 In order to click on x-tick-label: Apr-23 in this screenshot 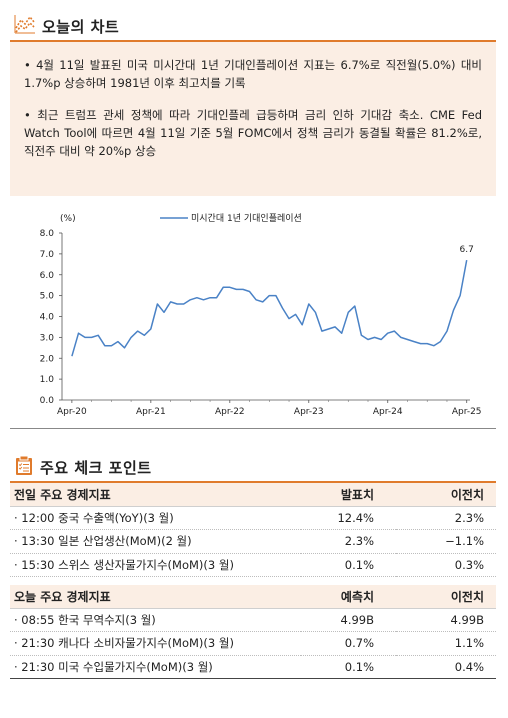, I will do `click(309, 412)`.